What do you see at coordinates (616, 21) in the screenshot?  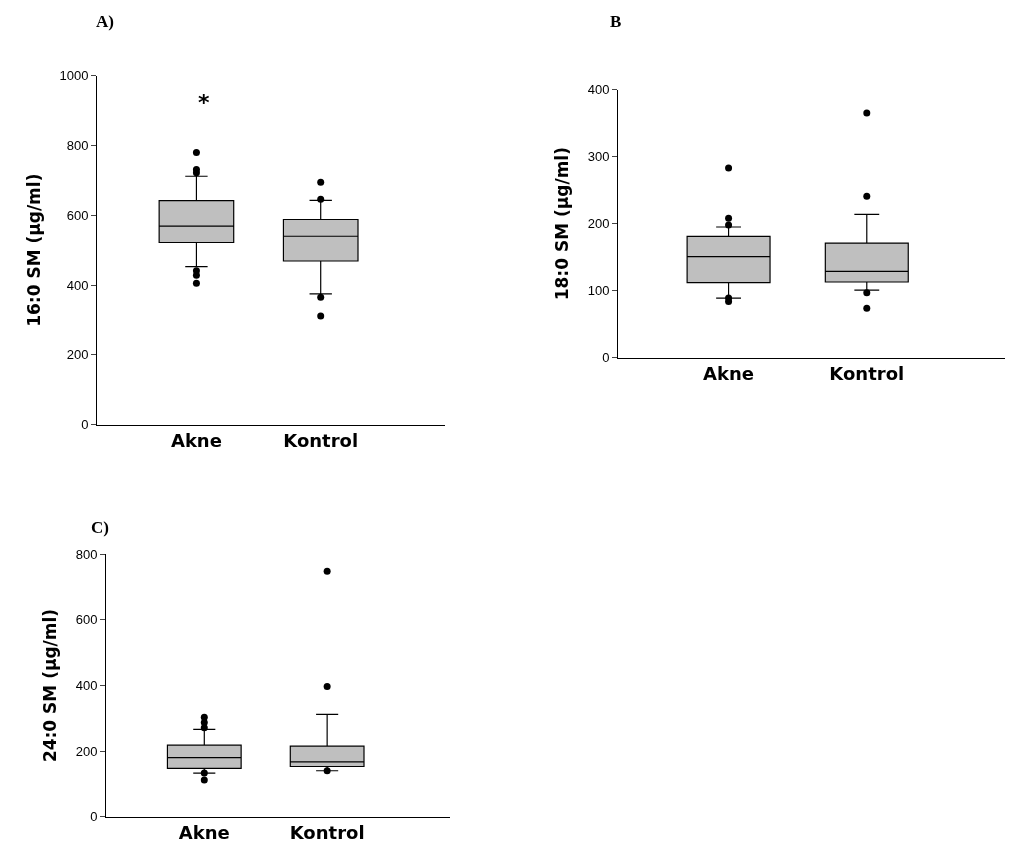 I see `chart-title: B` at bounding box center [616, 21].